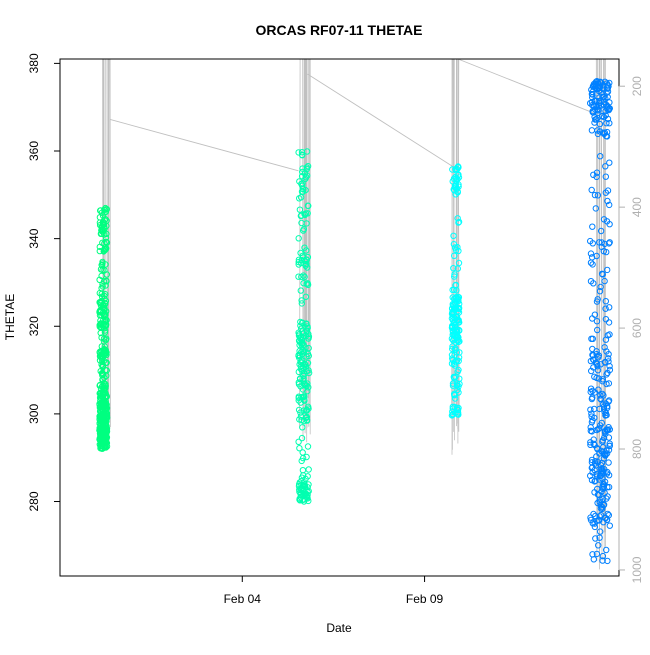 The height and width of the screenshot is (655, 650). I want to click on pressure-transit, so click(381, 121).